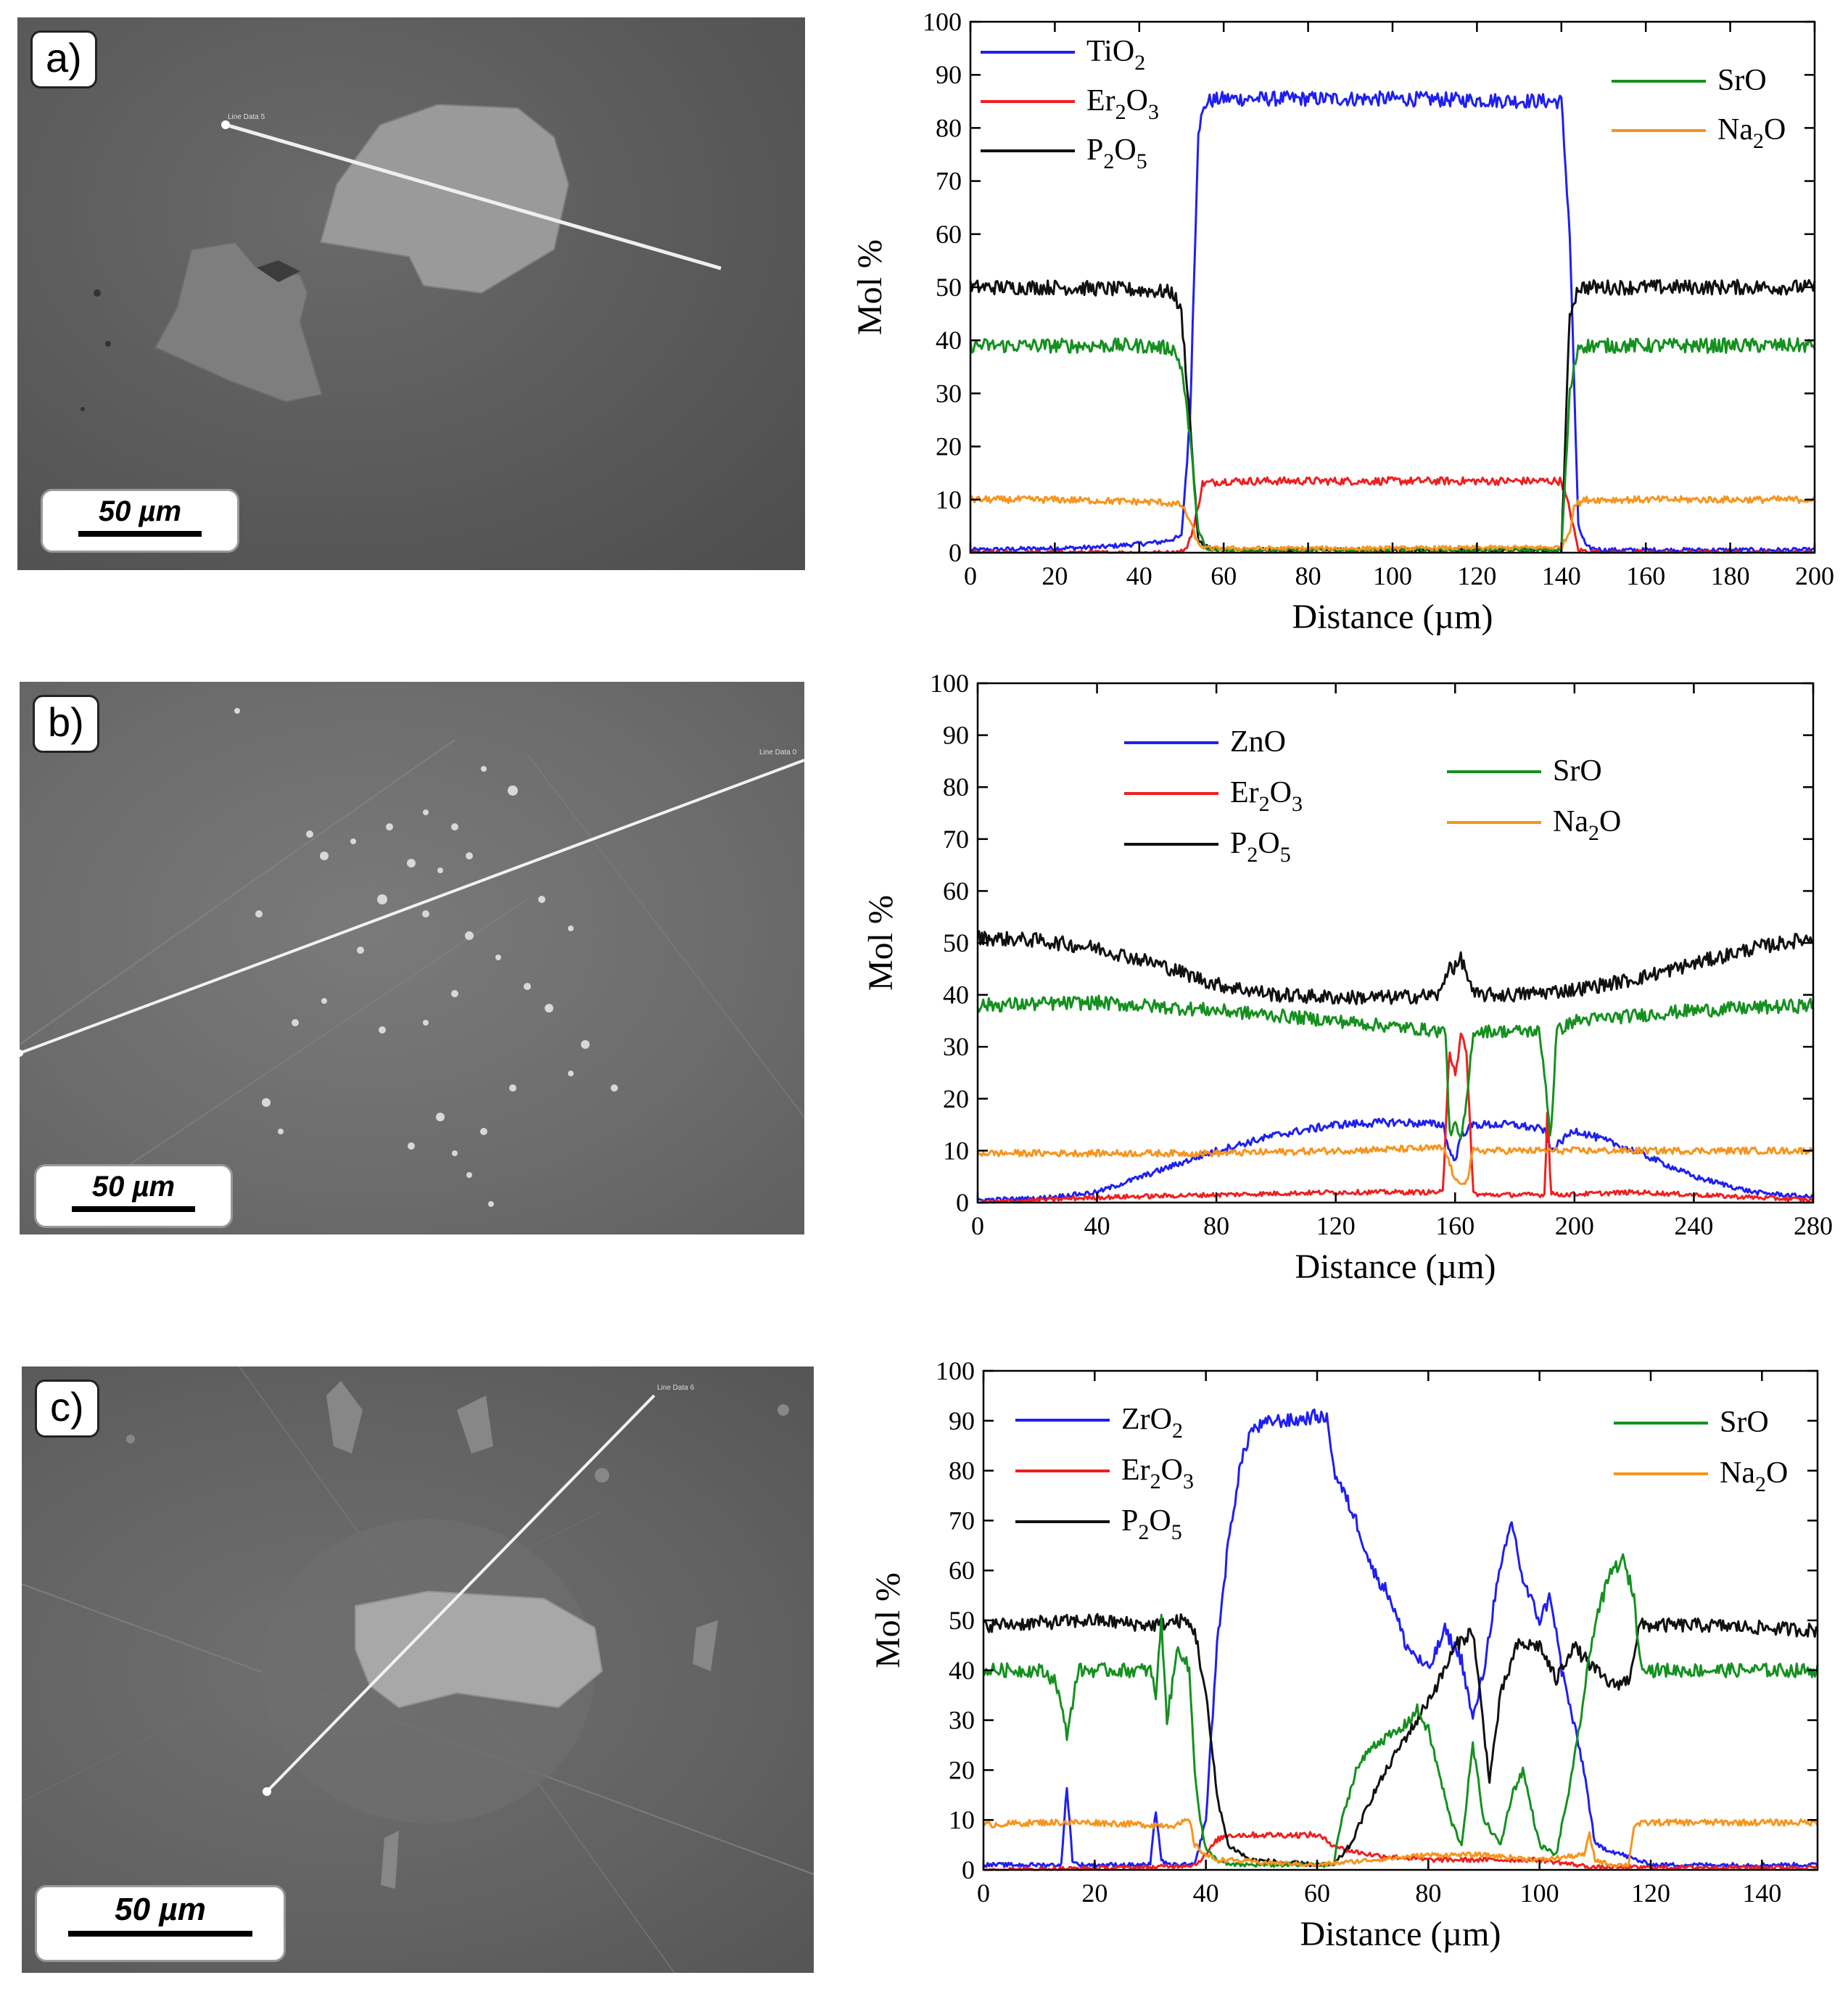 The height and width of the screenshot is (1991, 1848). What do you see at coordinates (133, 1209) in the screenshot?
I see `scale-bar-b` at bounding box center [133, 1209].